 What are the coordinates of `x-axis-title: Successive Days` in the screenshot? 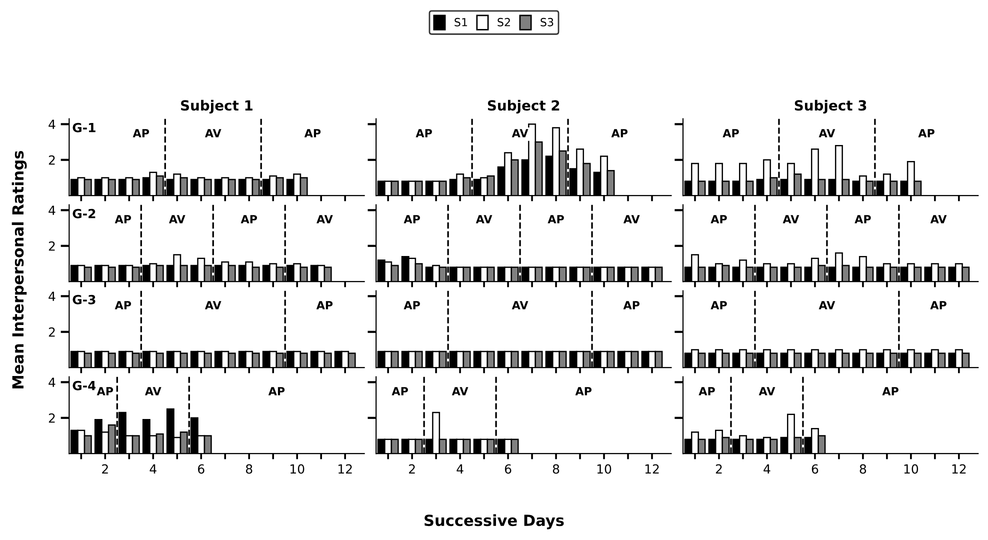 It's located at (494, 522).